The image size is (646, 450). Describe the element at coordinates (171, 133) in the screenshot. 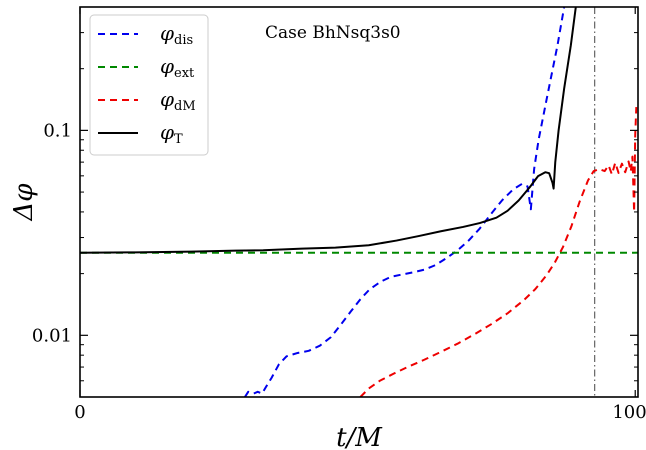

I see `legend-label-T: φT` at that location.